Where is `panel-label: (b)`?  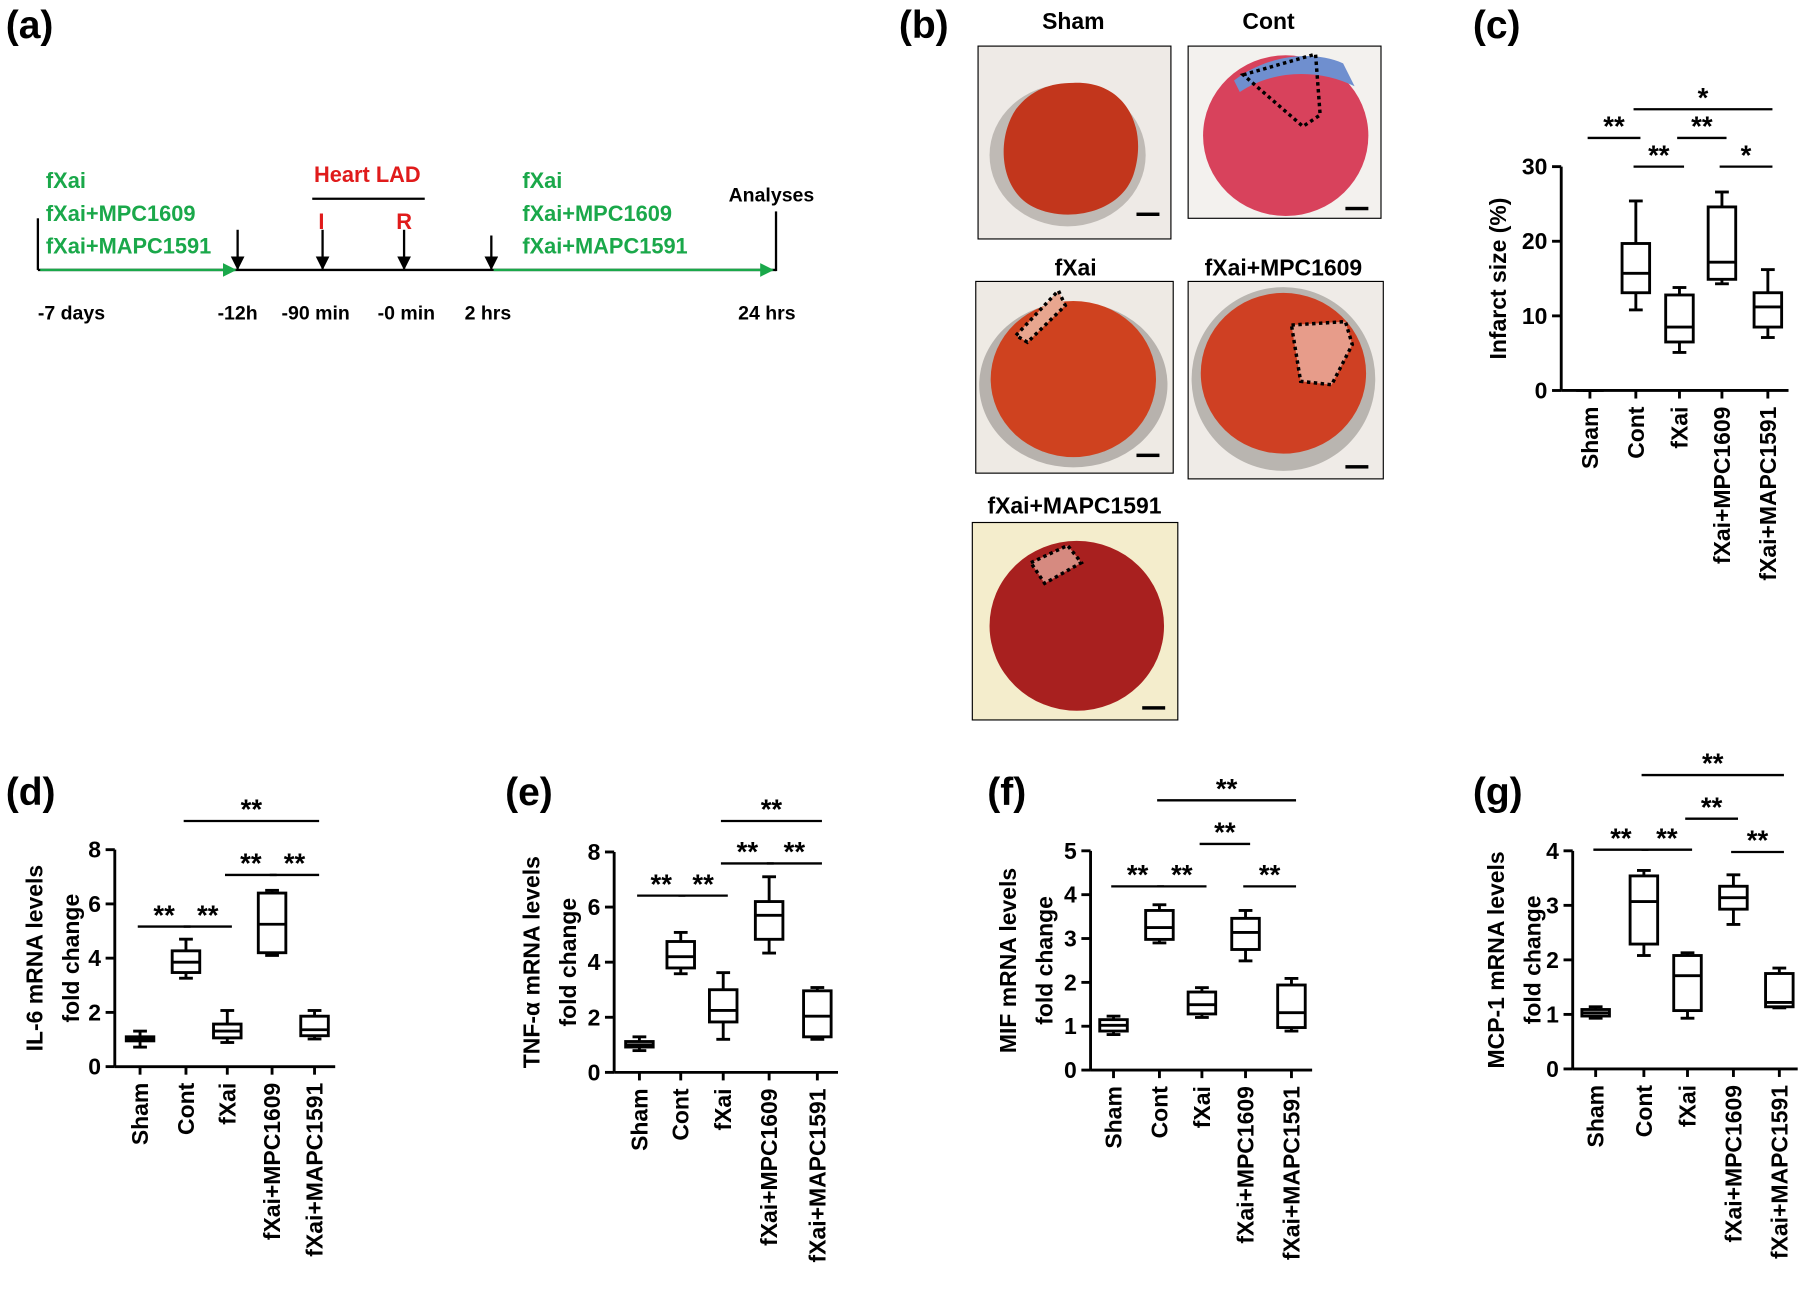 panel-label: (b) is located at coordinates (924, 25).